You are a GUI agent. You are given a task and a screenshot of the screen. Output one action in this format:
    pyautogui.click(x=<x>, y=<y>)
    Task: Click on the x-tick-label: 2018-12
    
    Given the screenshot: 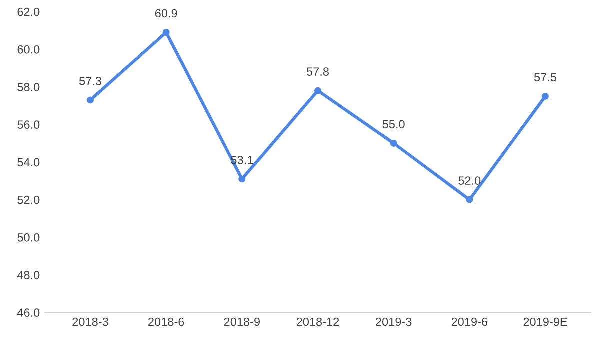 What is the action you would take?
    pyautogui.click(x=318, y=322)
    